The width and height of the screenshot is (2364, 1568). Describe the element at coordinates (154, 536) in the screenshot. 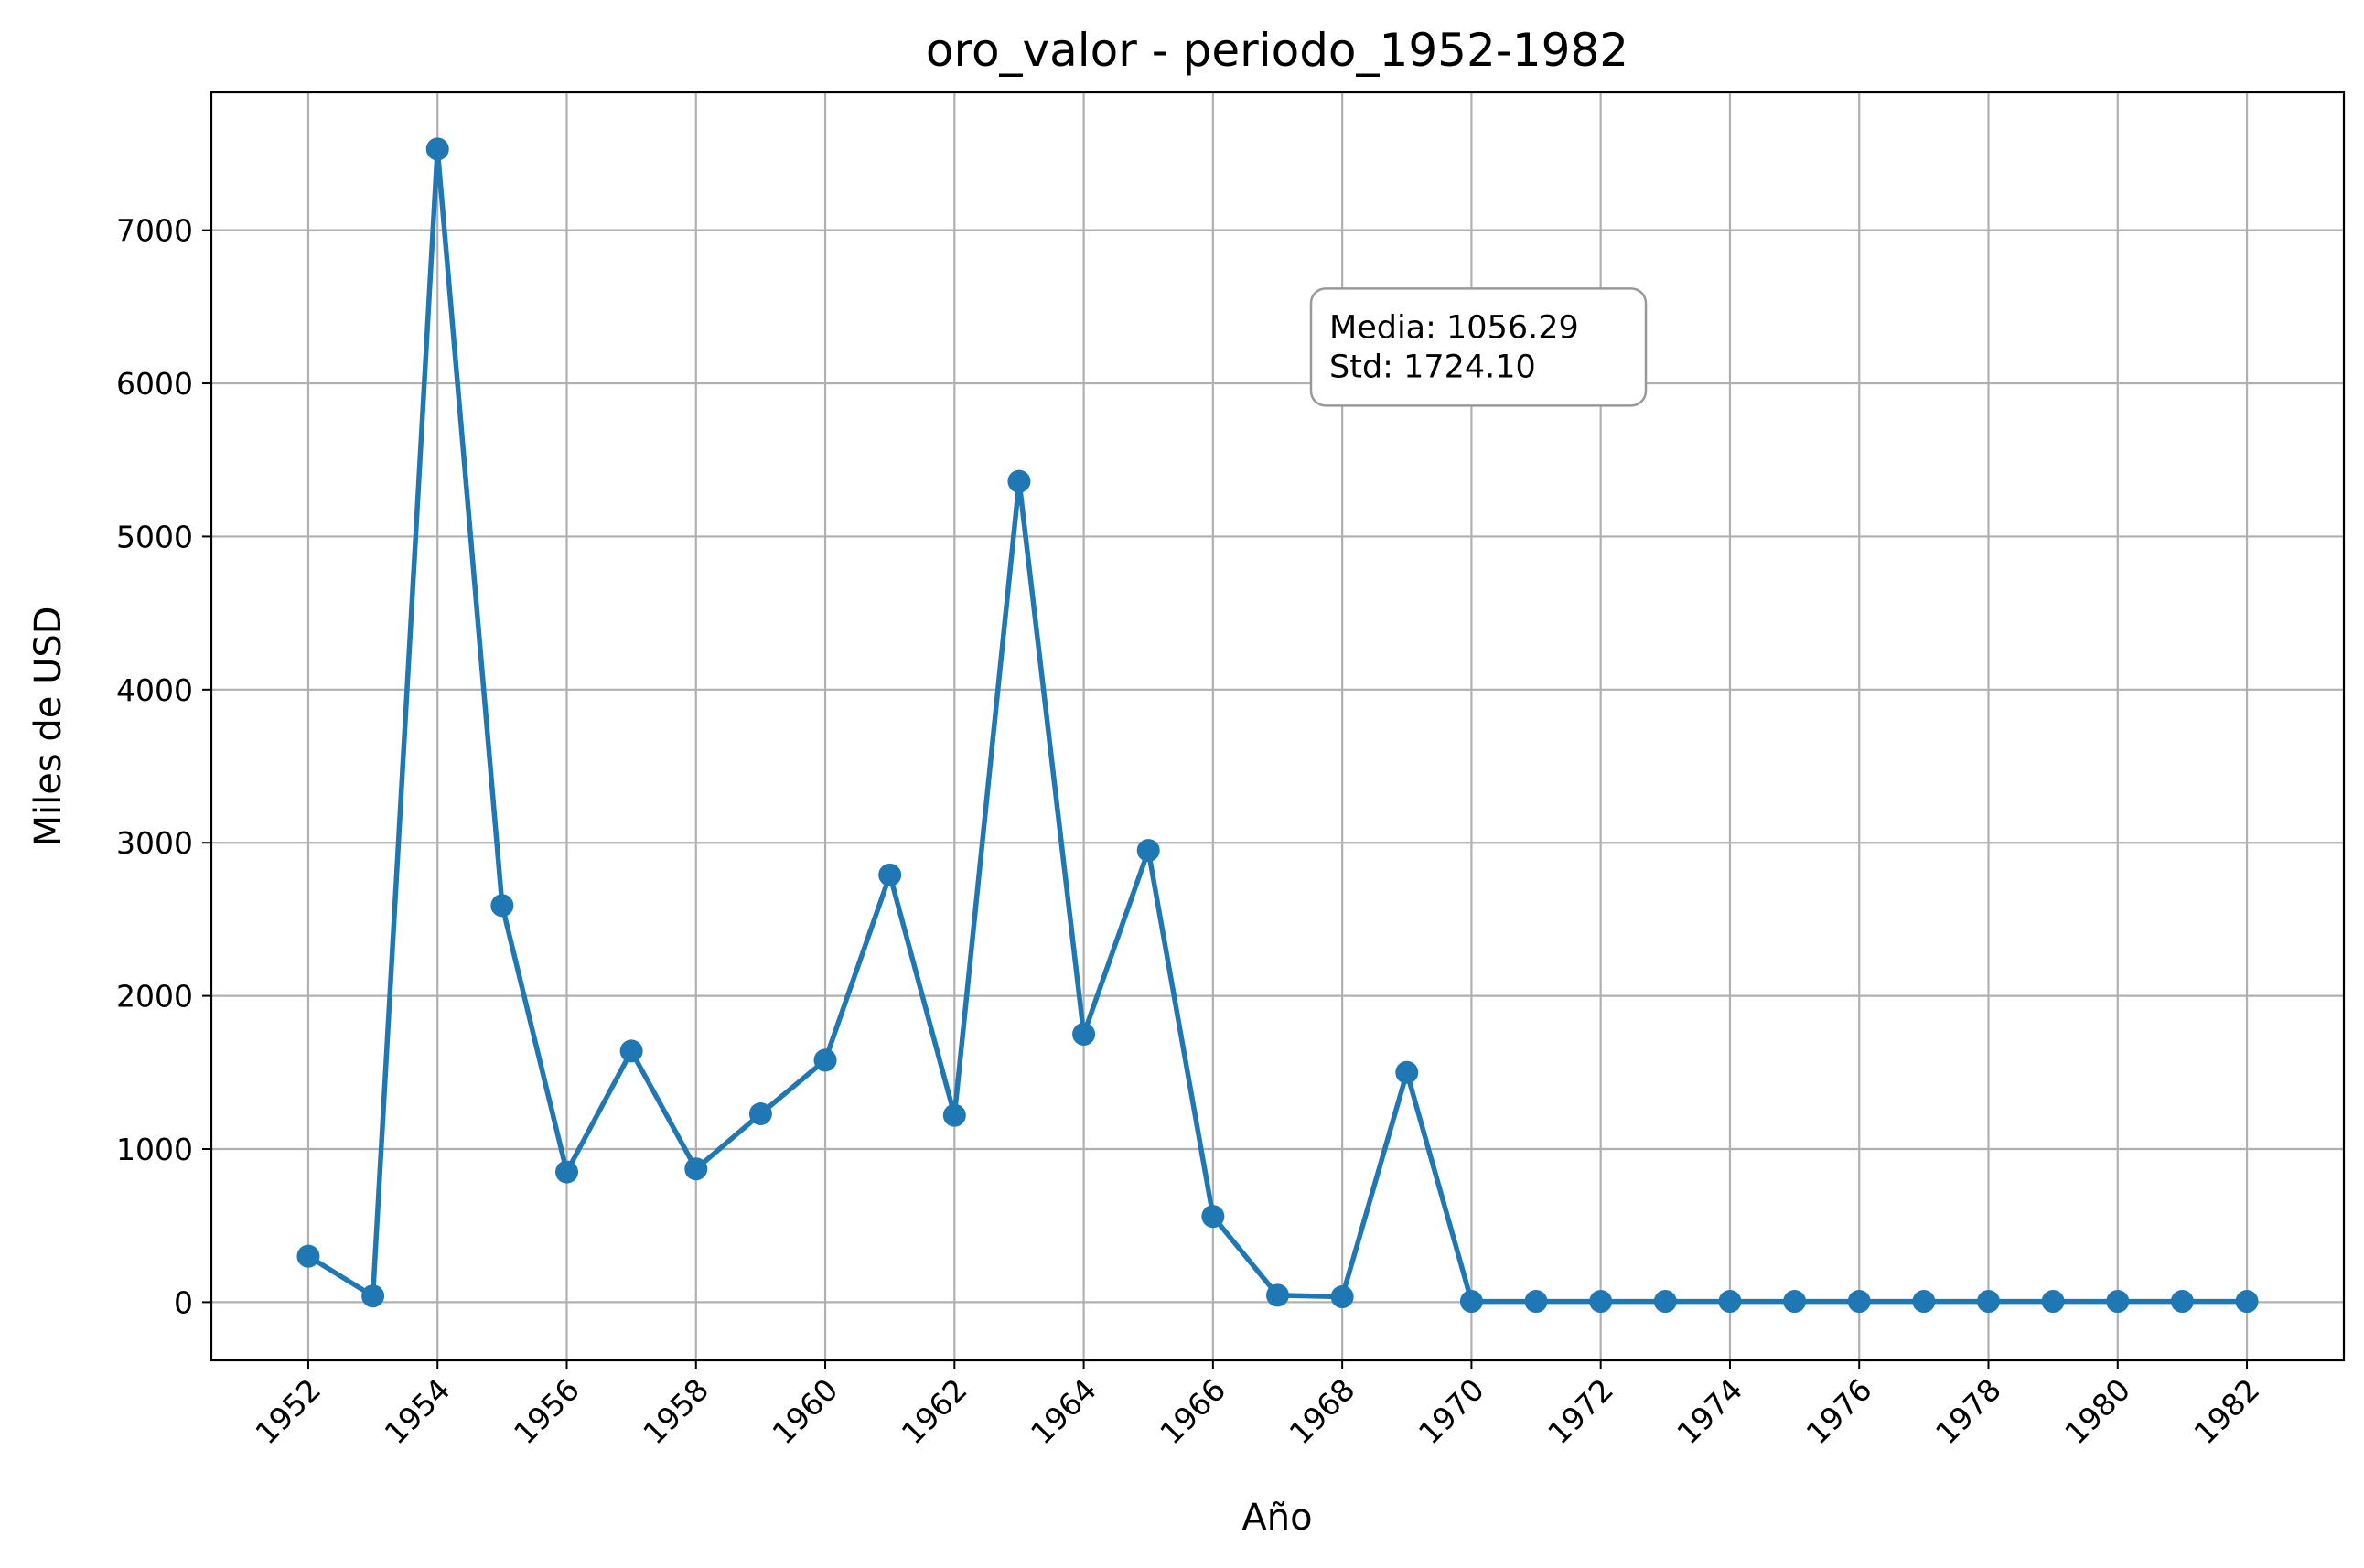

I see `y-tick-label: 5000` at that location.